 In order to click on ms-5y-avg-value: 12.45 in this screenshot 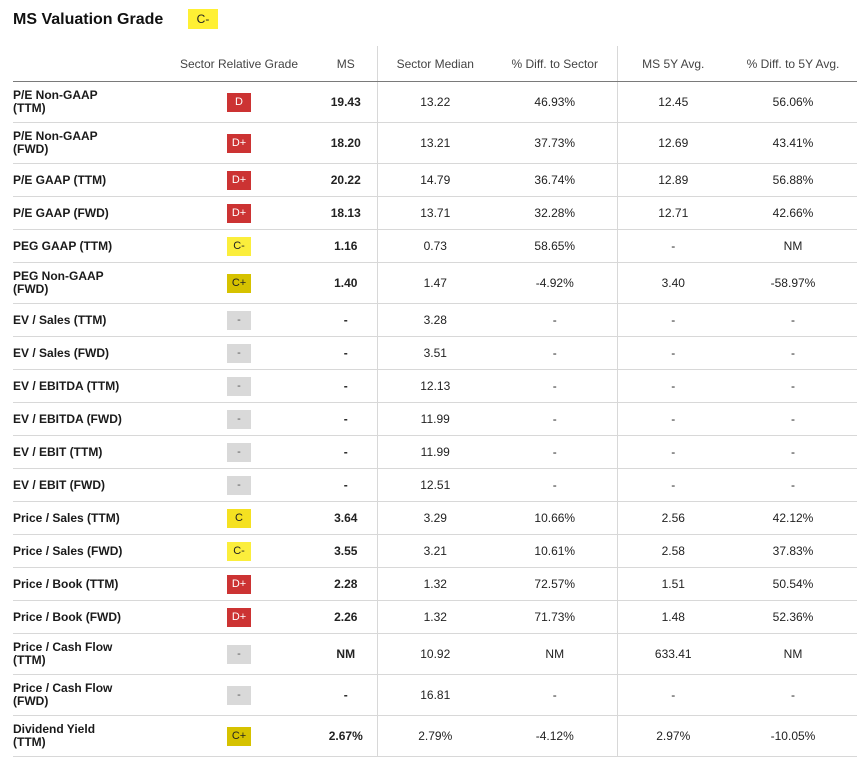, I will do `click(672, 102)`.